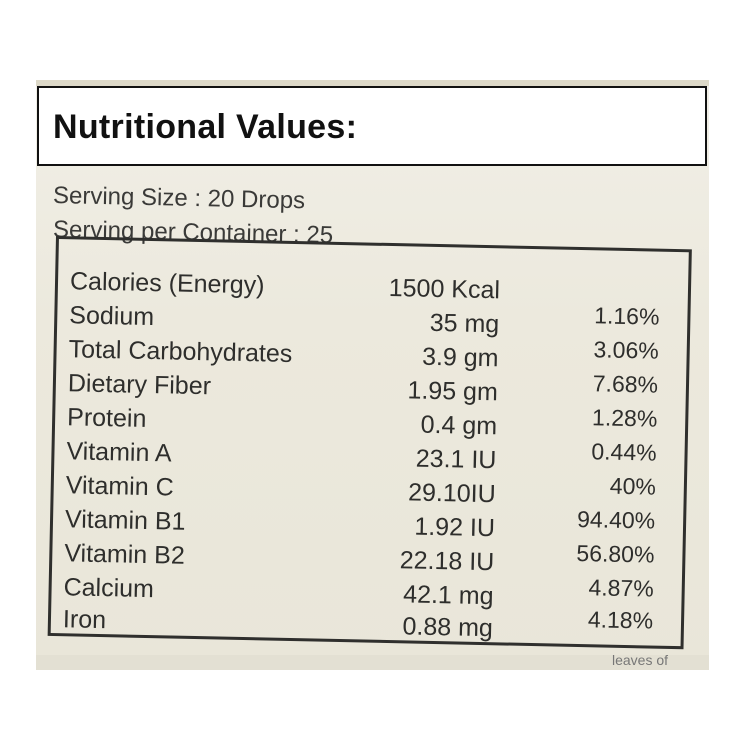 The image size is (750, 750). Describe the element at coordinates (372, 126) in the screenshot. I see `heading-box: Nutritional Values:` at that location.